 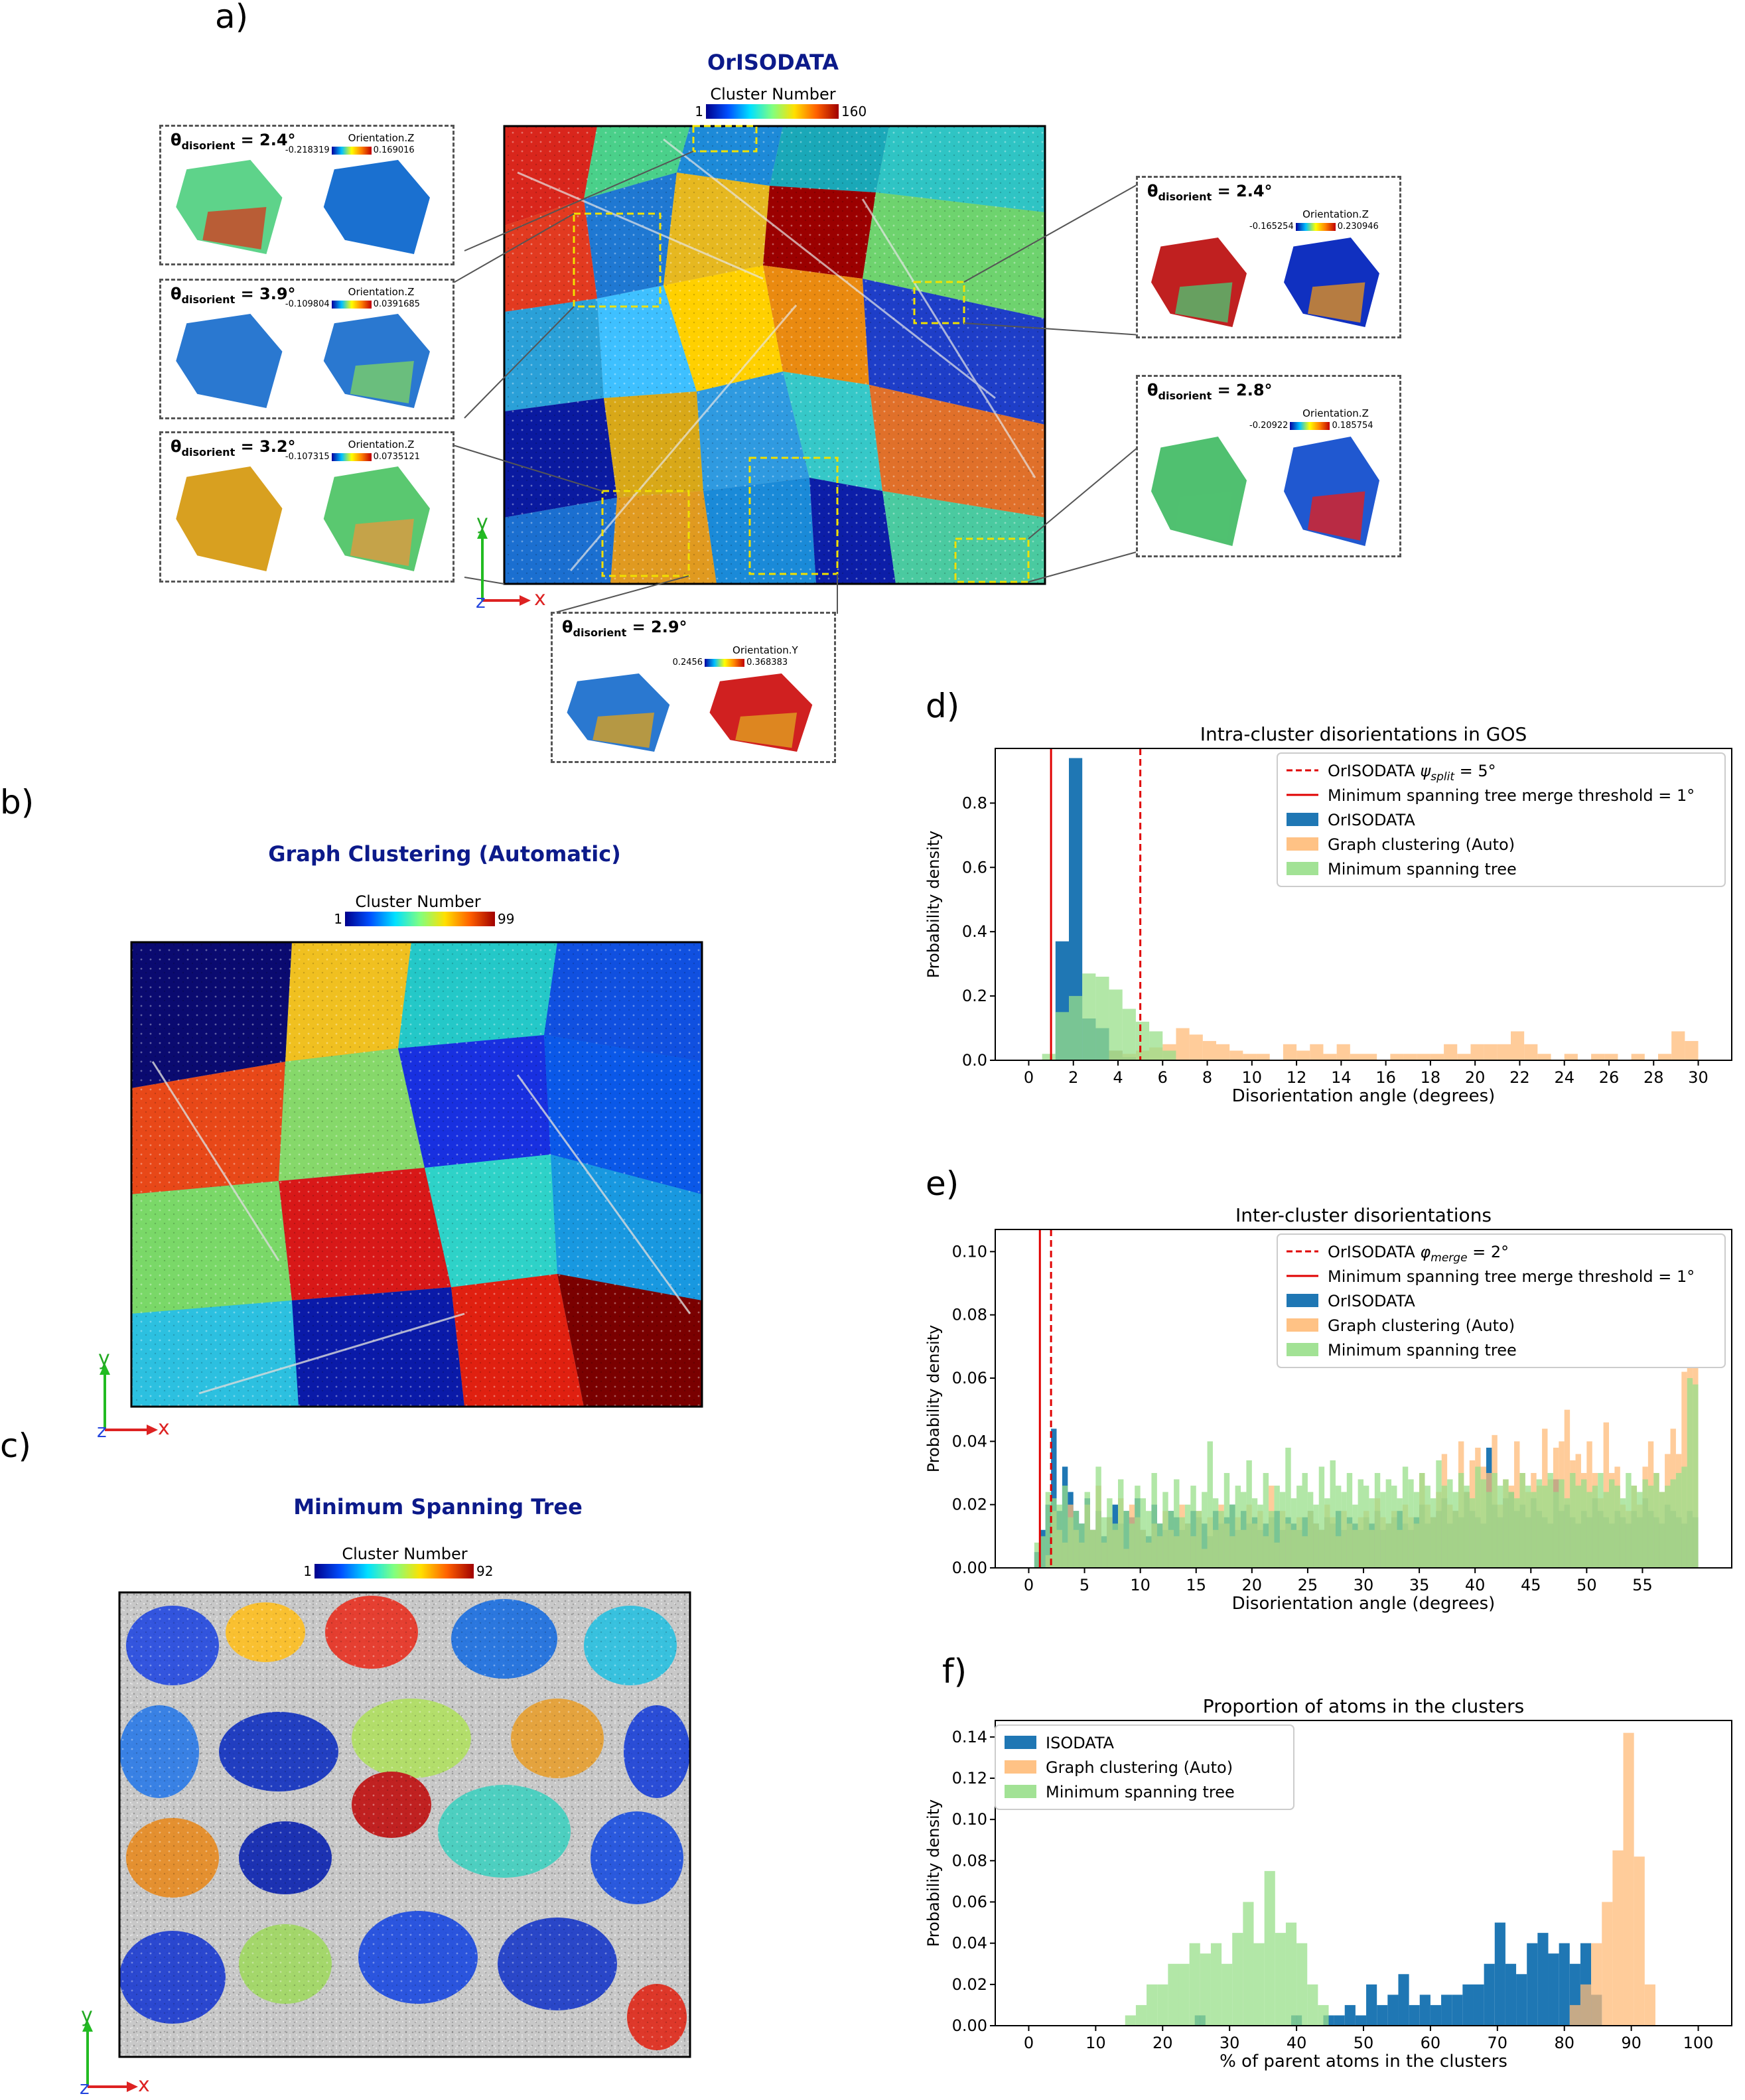 I want to click on y-tick-label: 0.00, so click(x=969, y=1568).